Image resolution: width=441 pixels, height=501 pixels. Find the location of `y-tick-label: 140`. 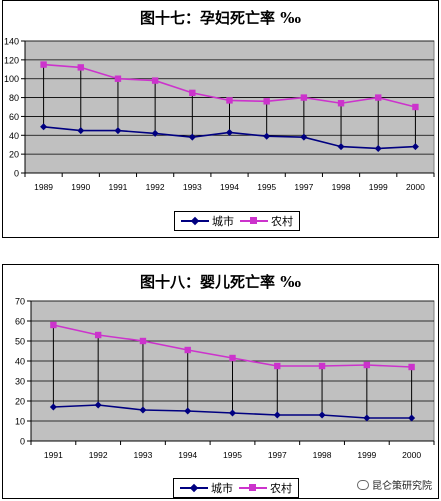

y-tick-label: 140 is located at coordinates (11, 42).